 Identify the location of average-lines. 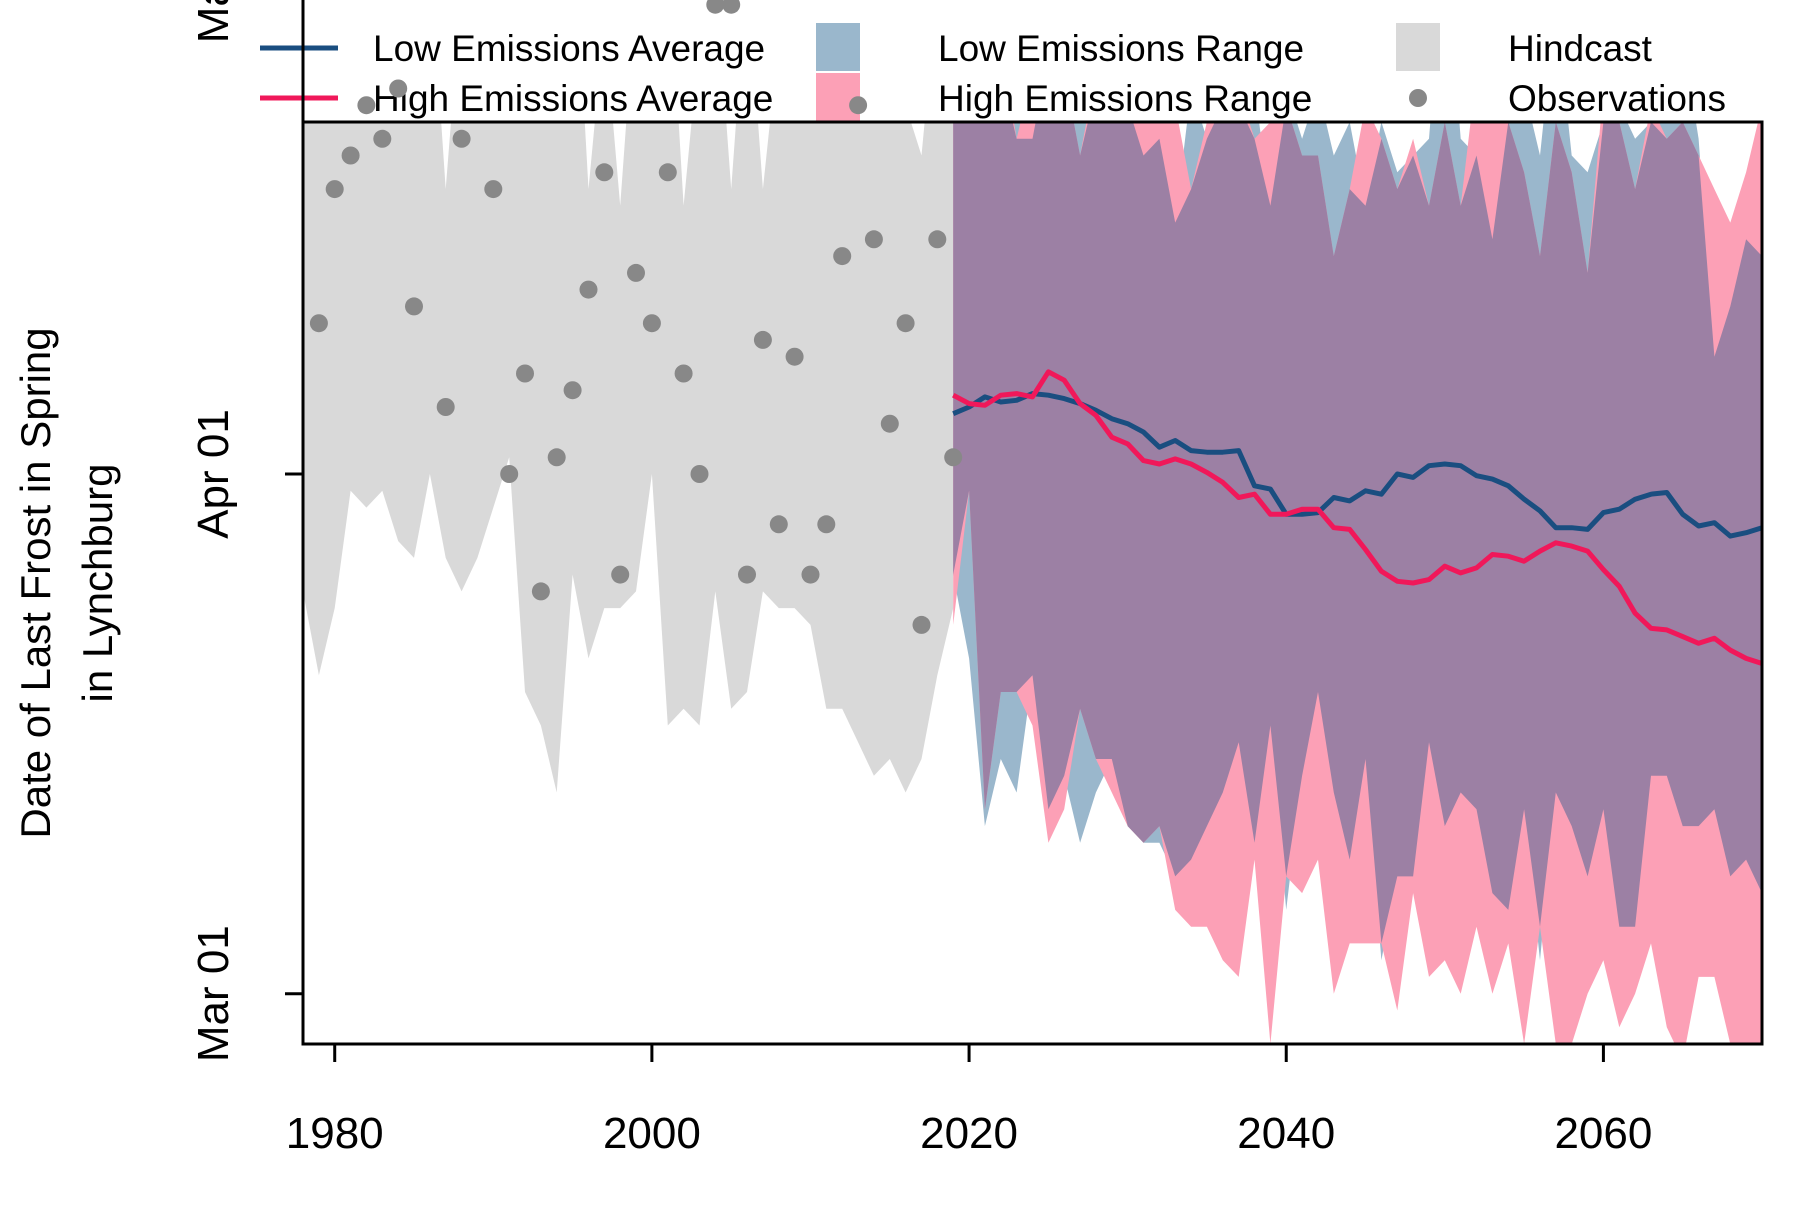
(1357, 517).